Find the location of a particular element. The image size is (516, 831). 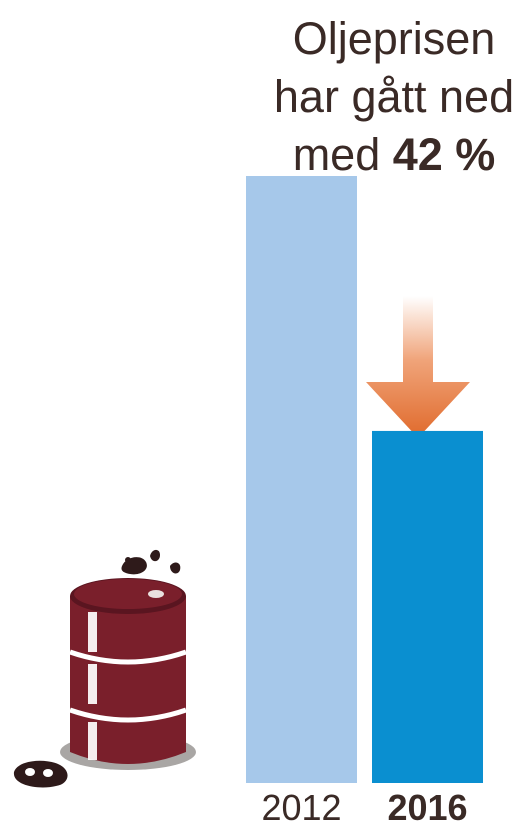

chart-title: Oljeprisen har gått ned med 42 % is located at coordinates (394, 97).